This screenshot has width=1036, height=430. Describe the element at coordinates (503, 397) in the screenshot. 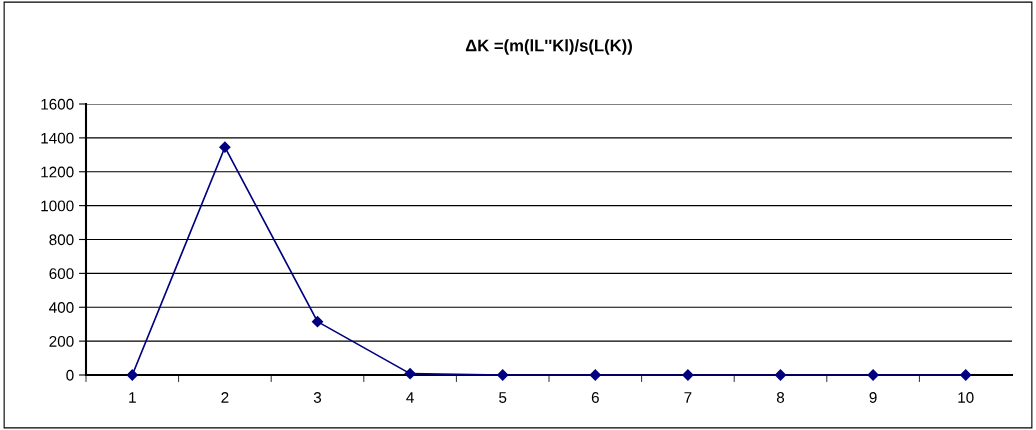

I see `x-tick-label: 5` at that location.